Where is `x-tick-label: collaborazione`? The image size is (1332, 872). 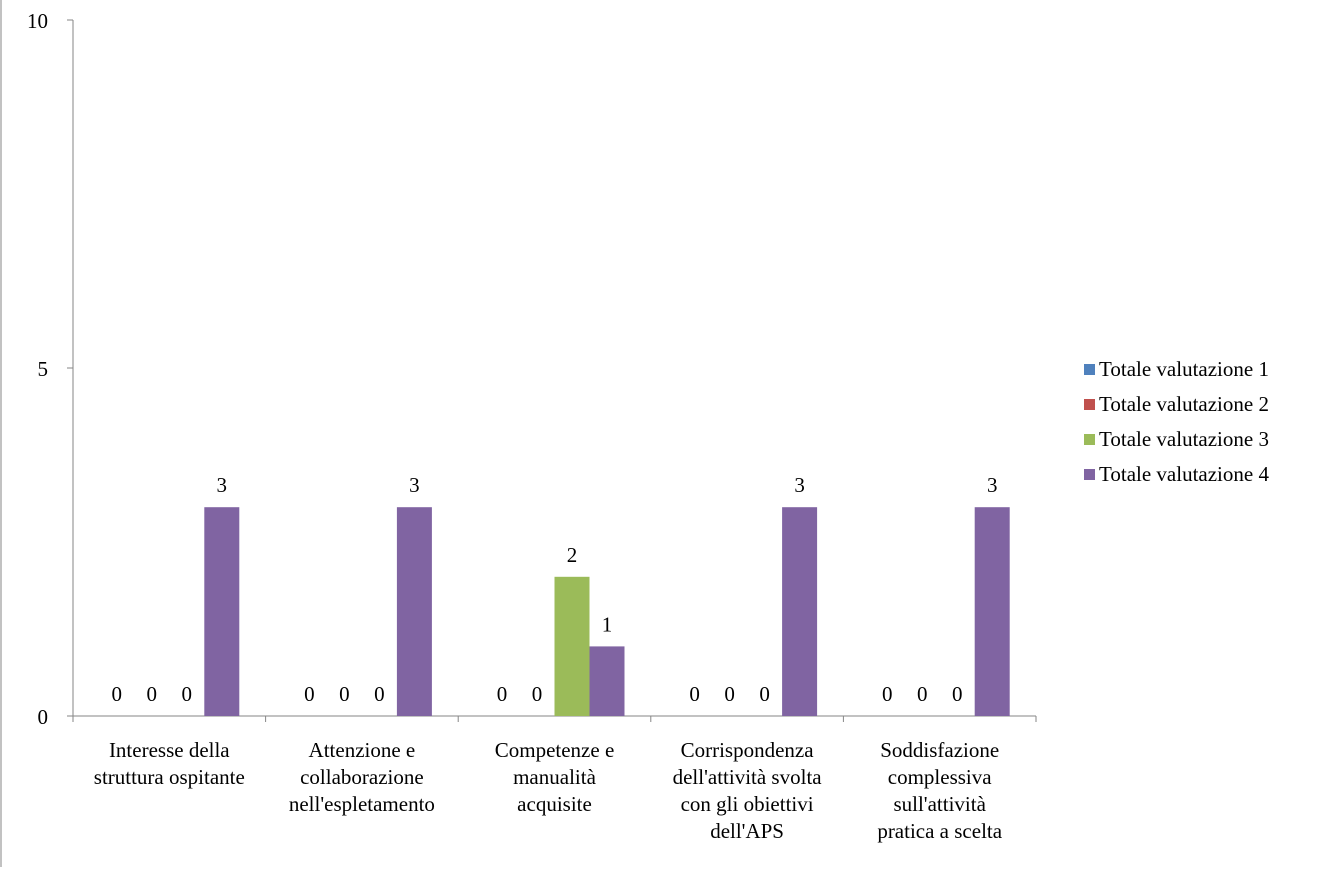 x-tick-label: collaborazione is located at coordinates (362, 777).